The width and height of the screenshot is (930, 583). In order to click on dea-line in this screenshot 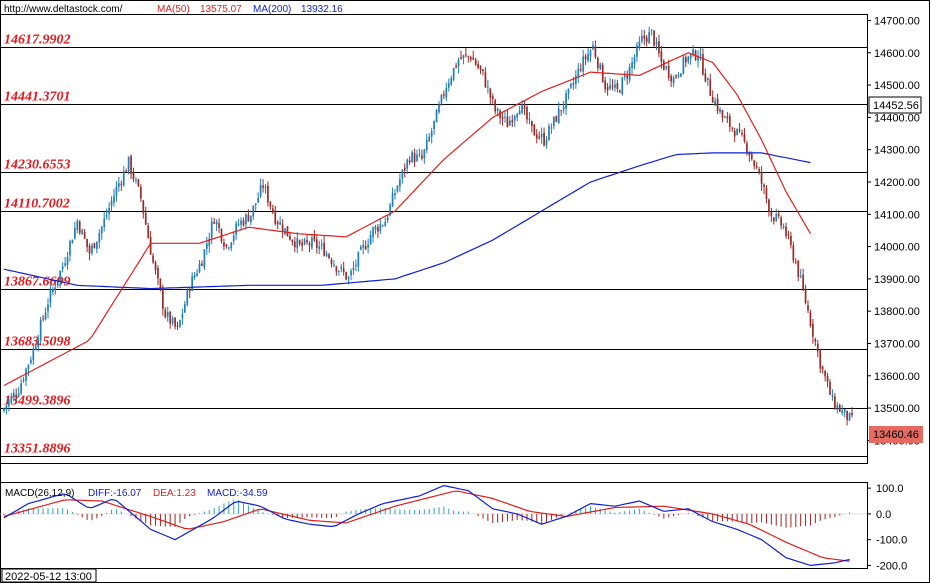, I will do `click(426, 526)`.